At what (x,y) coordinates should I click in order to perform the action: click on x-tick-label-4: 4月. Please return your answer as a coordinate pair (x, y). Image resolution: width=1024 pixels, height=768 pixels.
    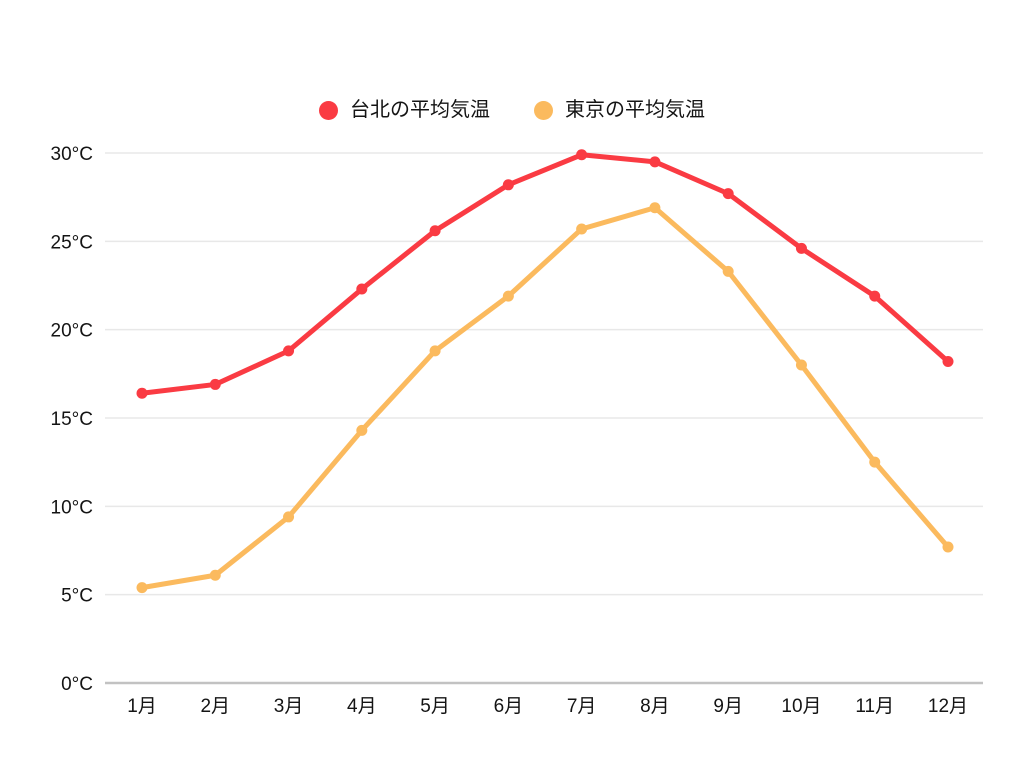
    Looking at the image, I should click on (362, 706).